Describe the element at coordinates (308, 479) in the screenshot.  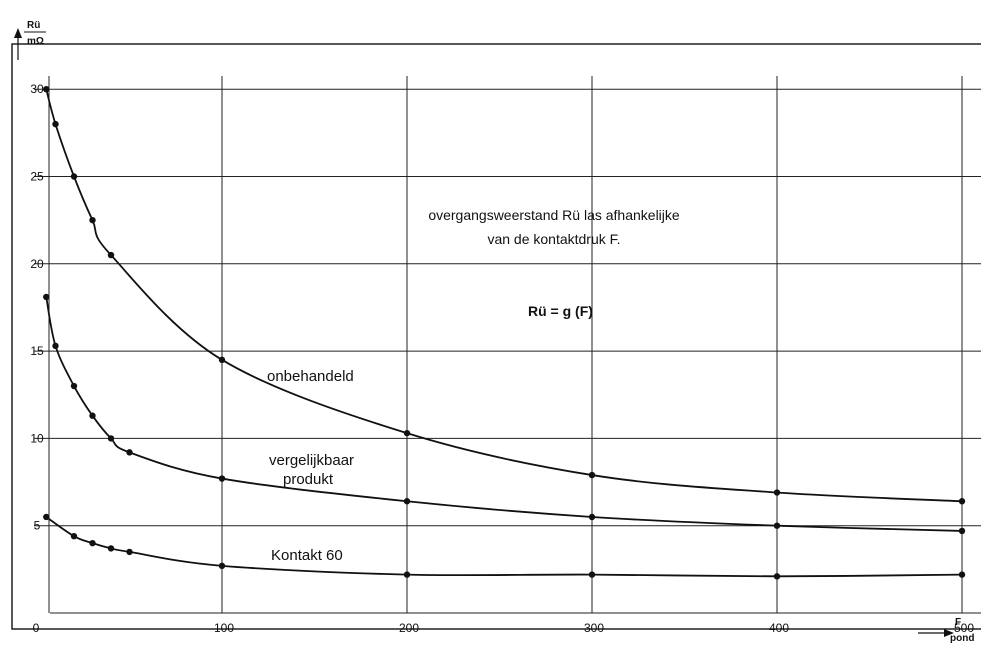
I see `series-label-vergelijkbaar-produkt-2: produkt` at that location.